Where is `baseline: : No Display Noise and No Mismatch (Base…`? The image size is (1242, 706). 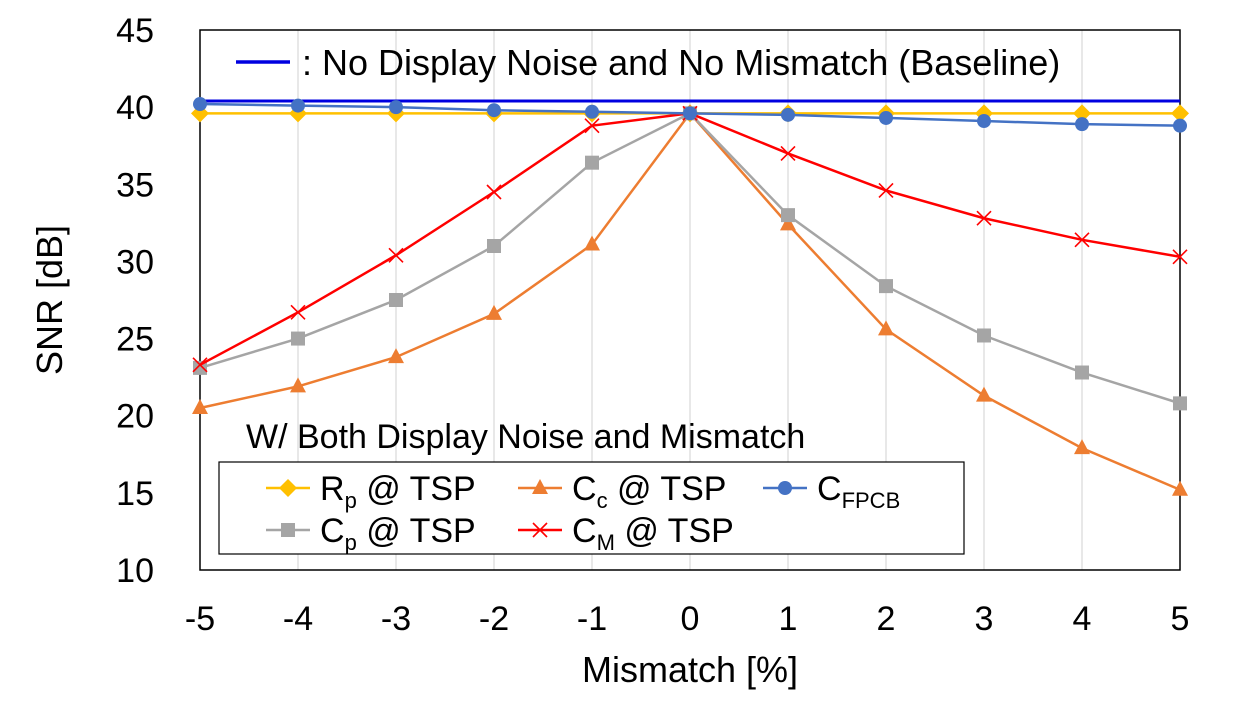
baseline: : No Display Noise and No Mismatch (Base… is located at coordinates (690, 72).